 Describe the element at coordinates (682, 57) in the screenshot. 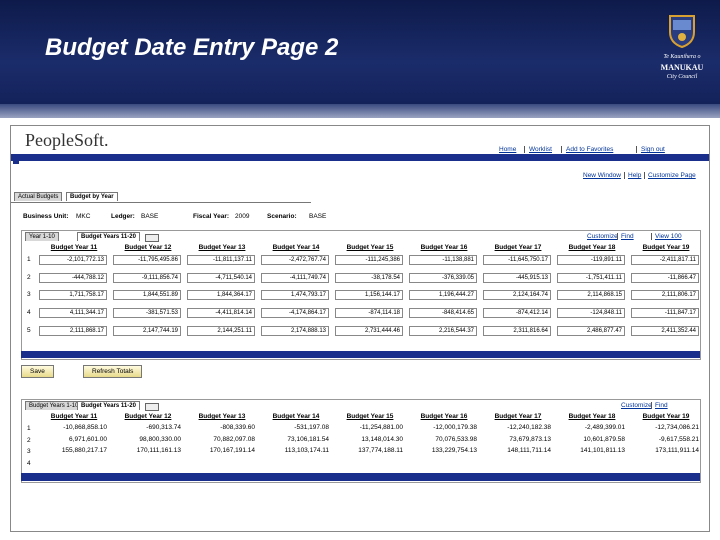

I see `logo-line: Te Kaunihera o` at that location.